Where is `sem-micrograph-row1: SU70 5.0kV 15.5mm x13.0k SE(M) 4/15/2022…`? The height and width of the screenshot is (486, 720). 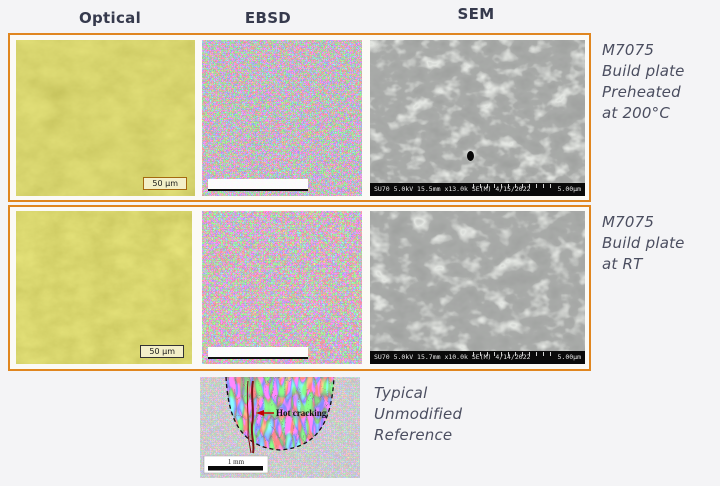 sem-micrograph-row1: SU70 5.0kV 15.5mm x13.0k SE(M) 4/15/2022… is located at coordinates (477, 118).